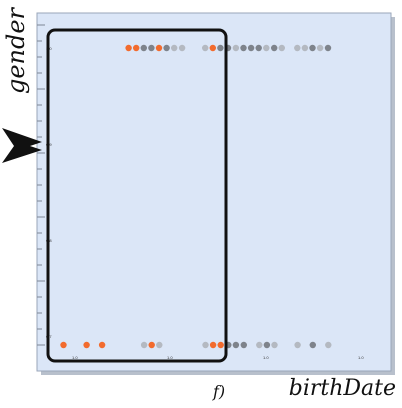  I want to click on y-axis-label: gender, so click(16, 51).